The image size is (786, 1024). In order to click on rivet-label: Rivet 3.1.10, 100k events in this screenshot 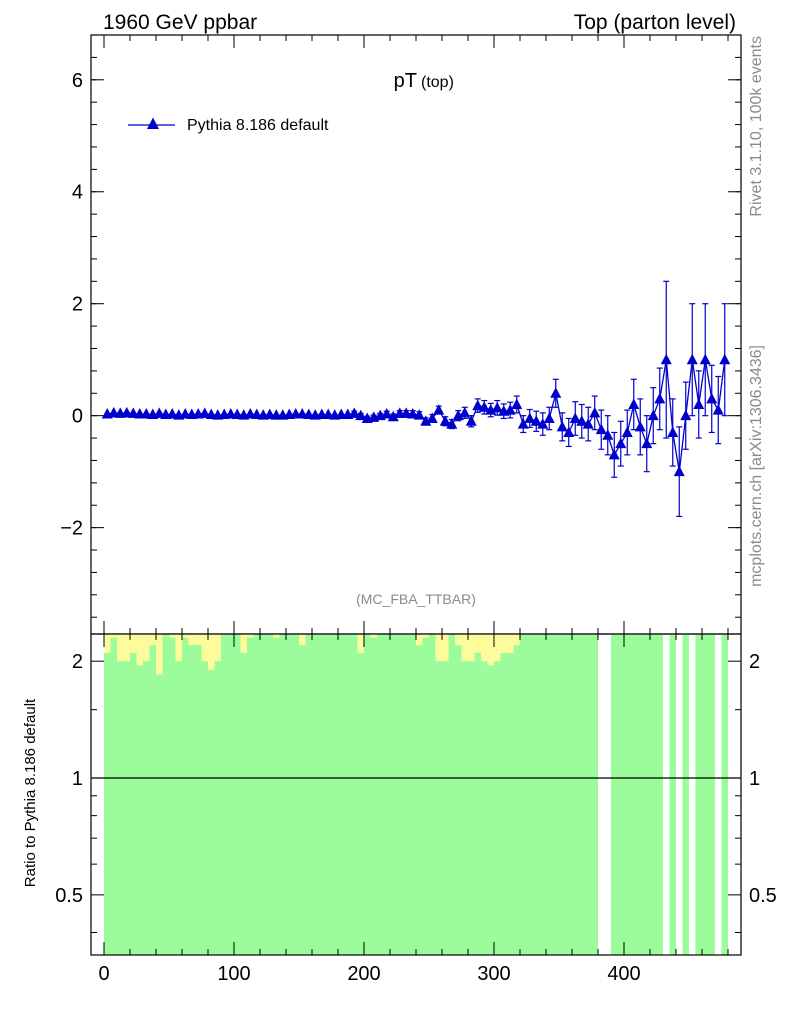, I will do `click(756, 126)`.